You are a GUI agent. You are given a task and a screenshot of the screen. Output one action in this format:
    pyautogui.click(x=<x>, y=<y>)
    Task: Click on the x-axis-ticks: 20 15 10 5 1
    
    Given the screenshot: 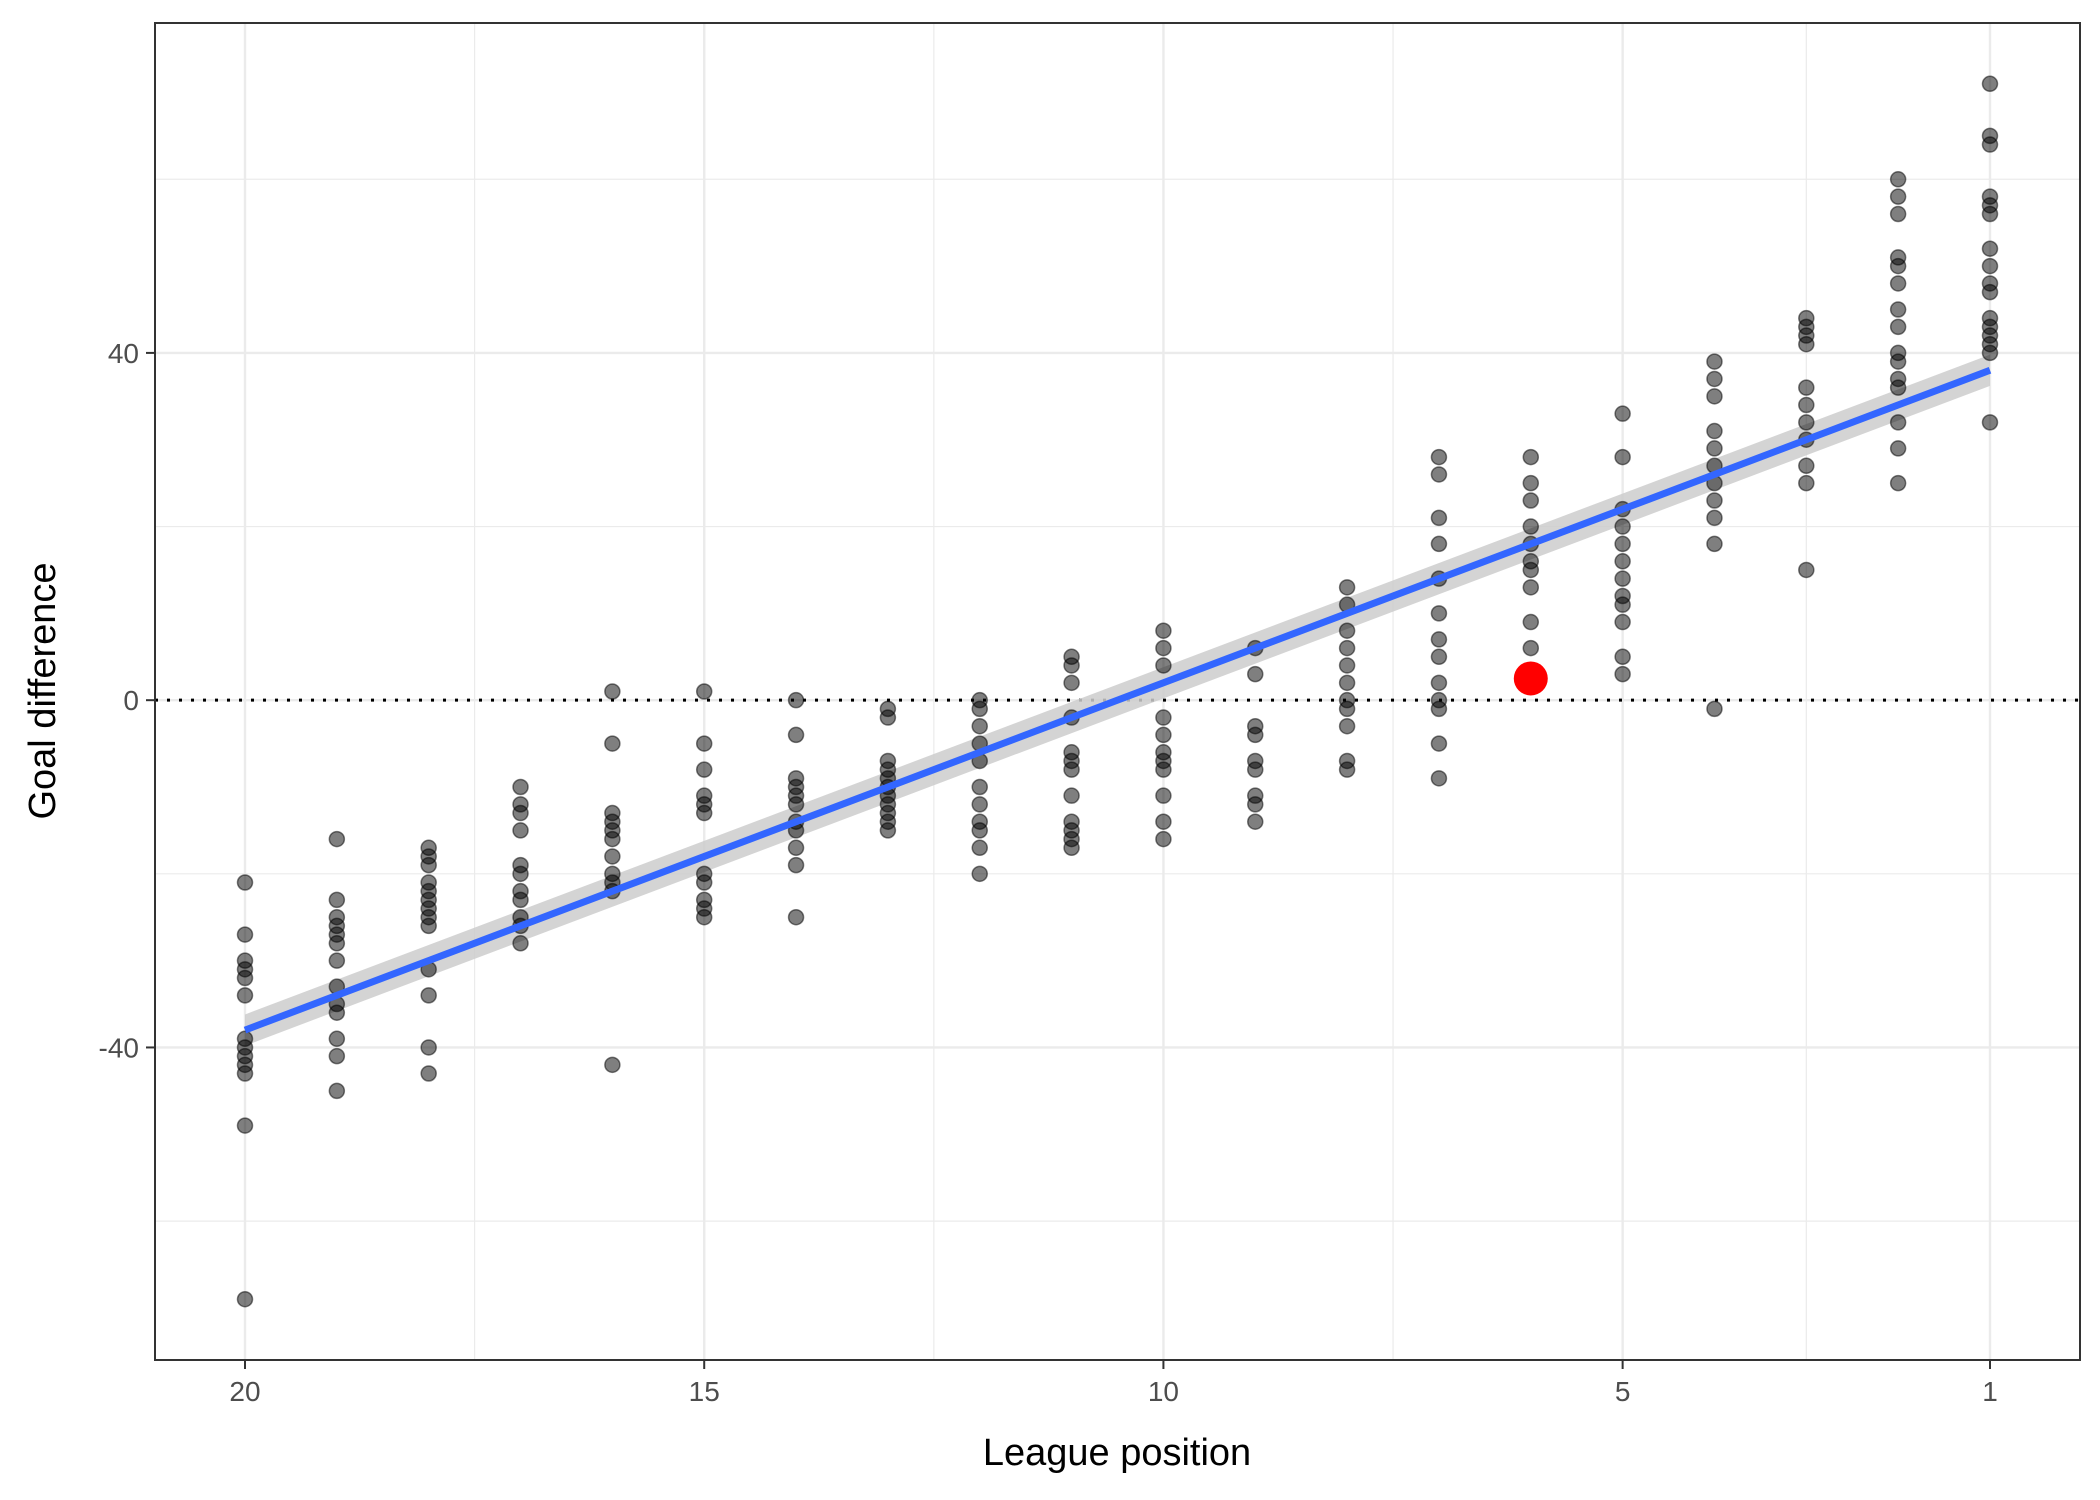 What is the action you would take?
    pyautogui.click(x=1113, y=1383)
    